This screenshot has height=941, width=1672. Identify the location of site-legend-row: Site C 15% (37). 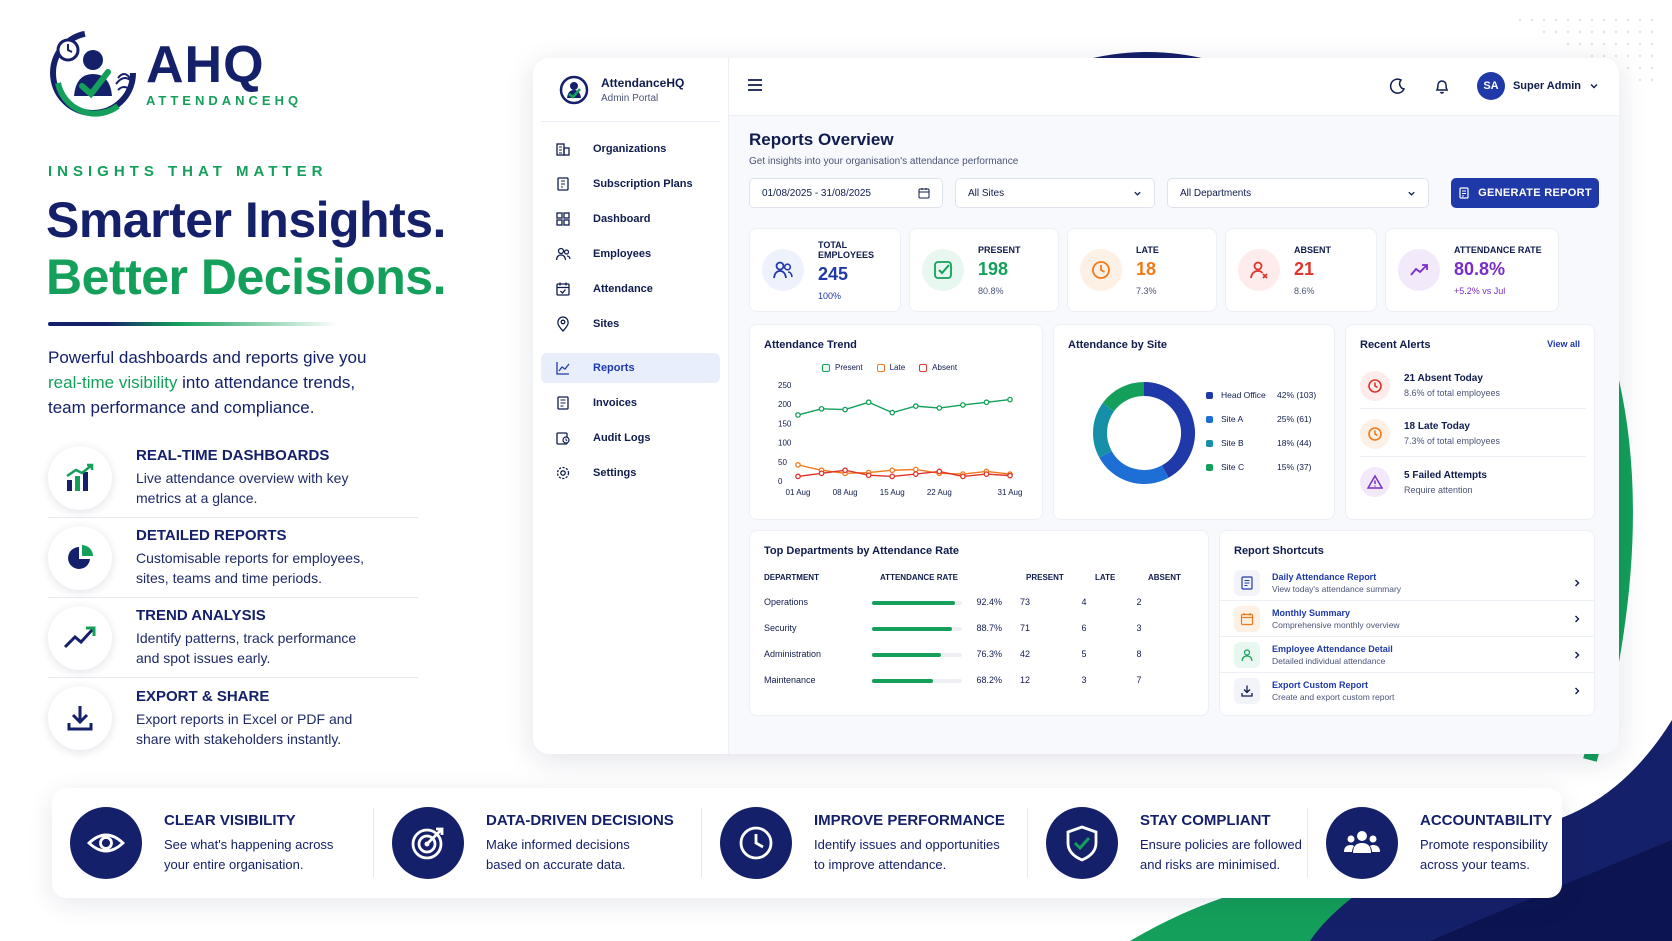
(1270, 467).